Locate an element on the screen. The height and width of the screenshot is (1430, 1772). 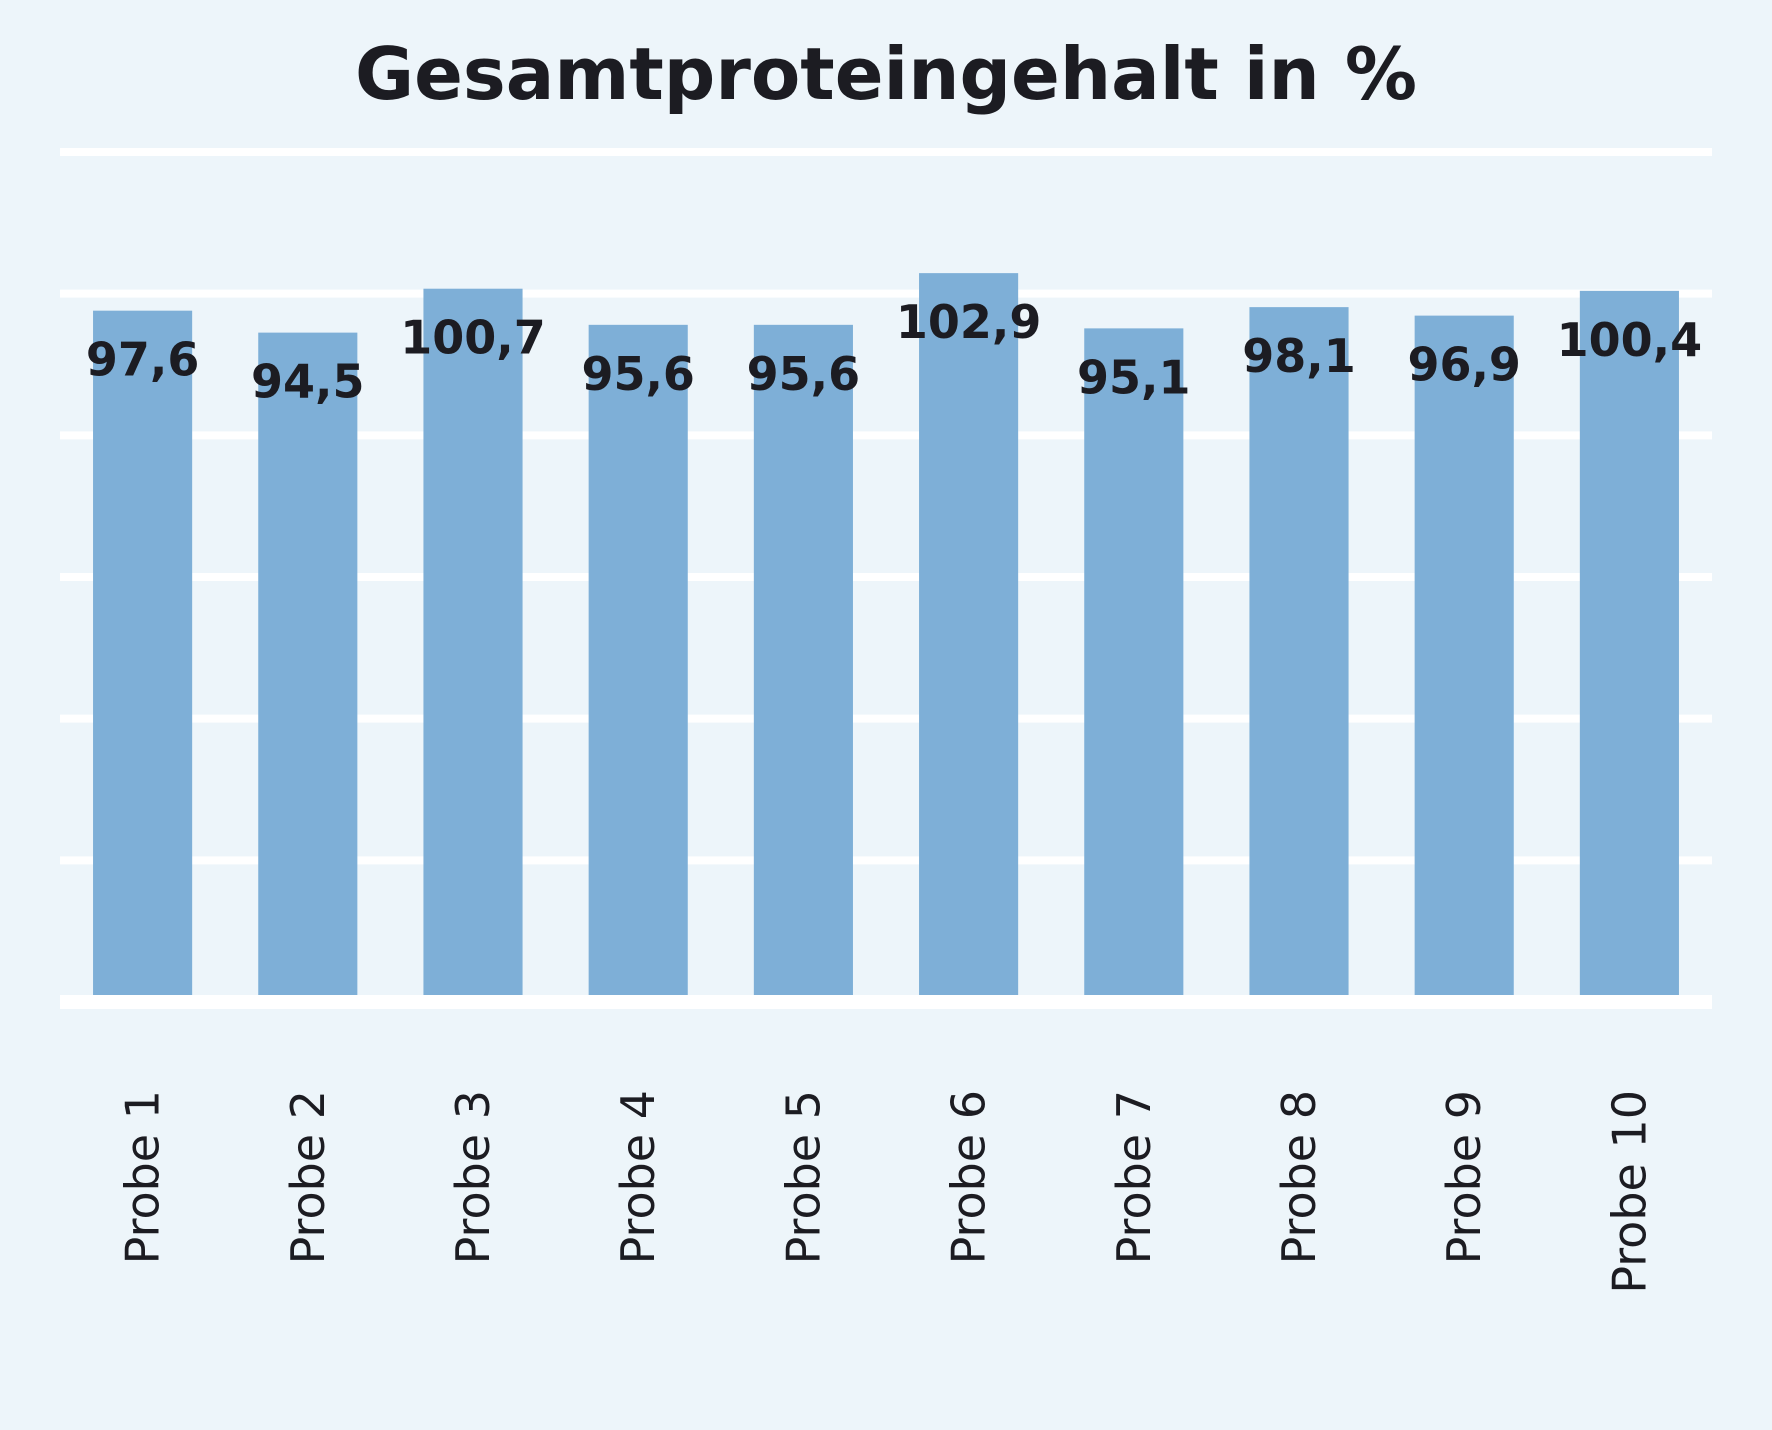
data-label-6: 102,9 is located at coordinates (969, 322).